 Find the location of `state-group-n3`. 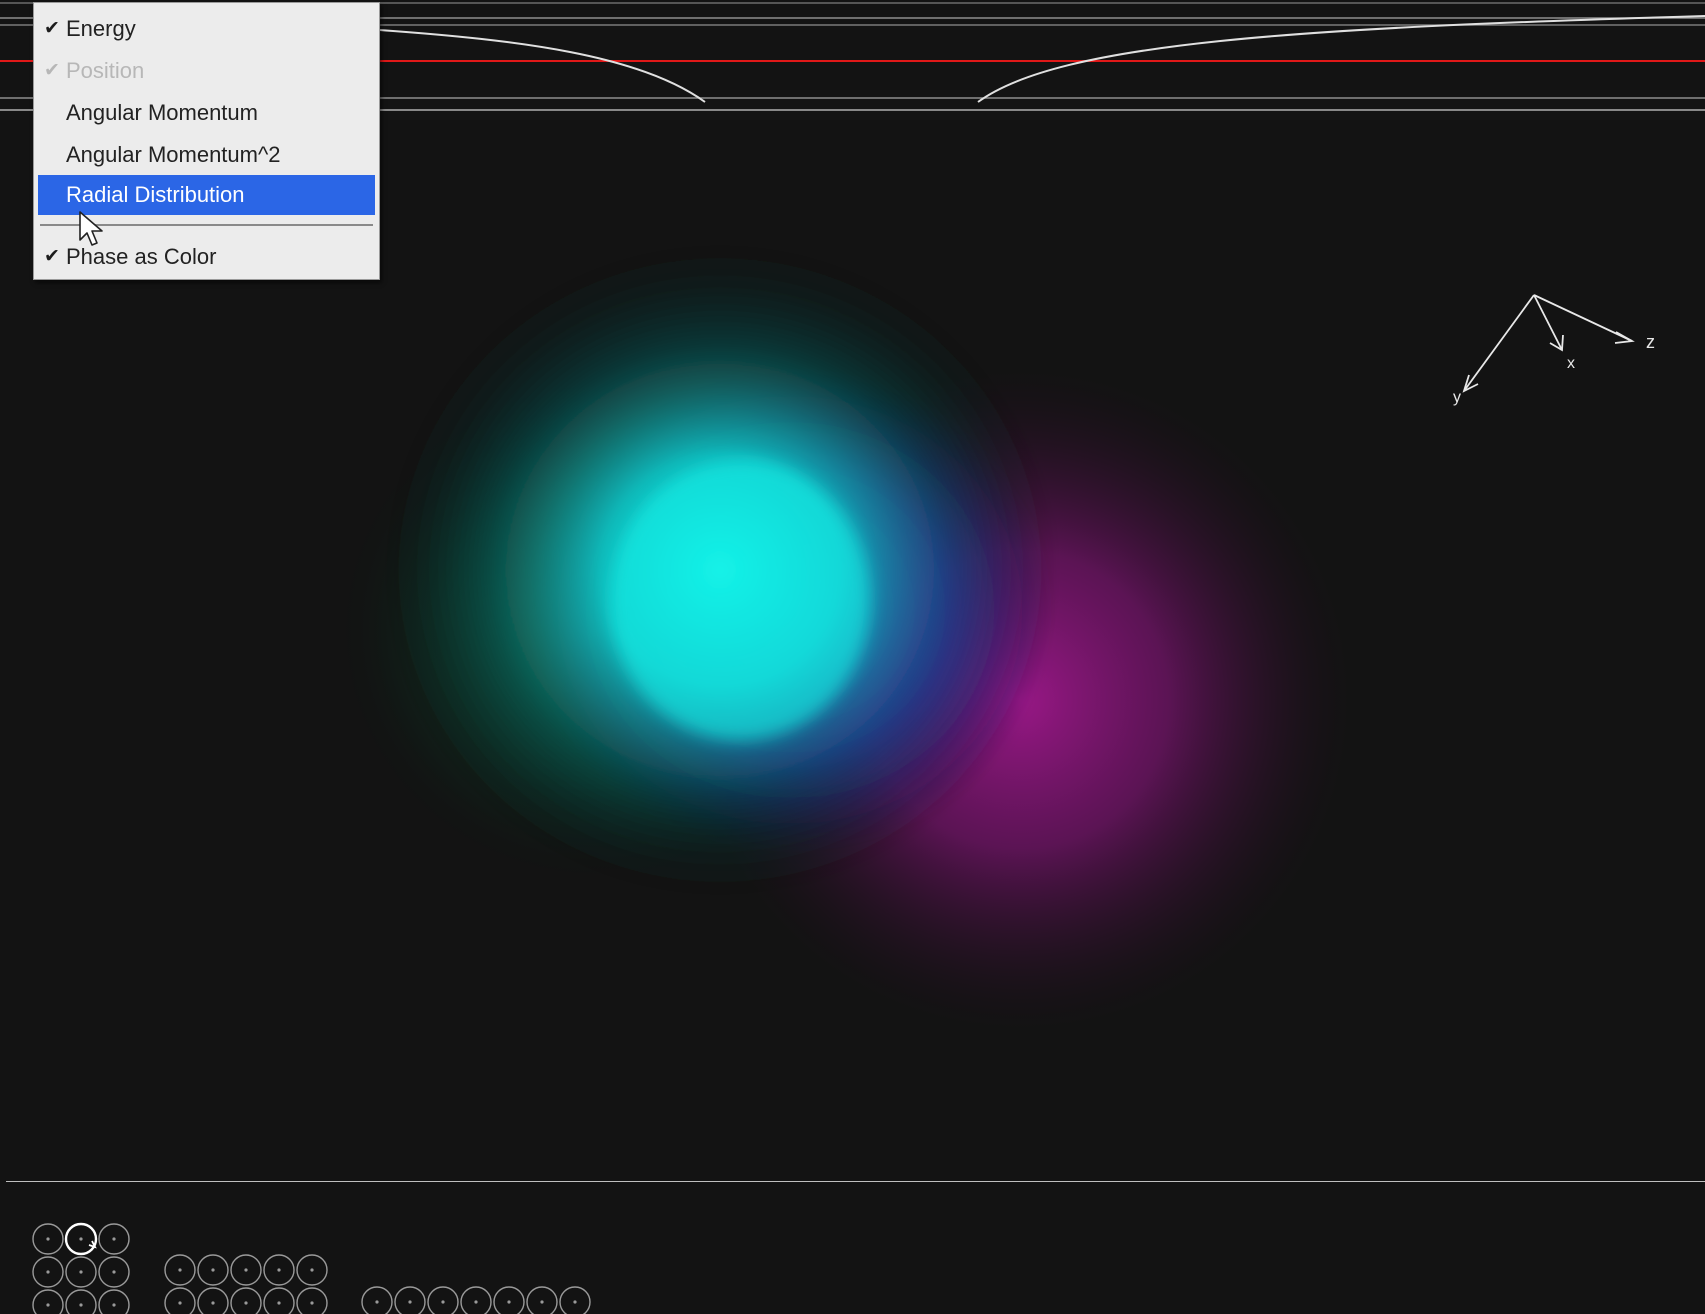

state-group-n3 is located at coordinates (476, 1300).